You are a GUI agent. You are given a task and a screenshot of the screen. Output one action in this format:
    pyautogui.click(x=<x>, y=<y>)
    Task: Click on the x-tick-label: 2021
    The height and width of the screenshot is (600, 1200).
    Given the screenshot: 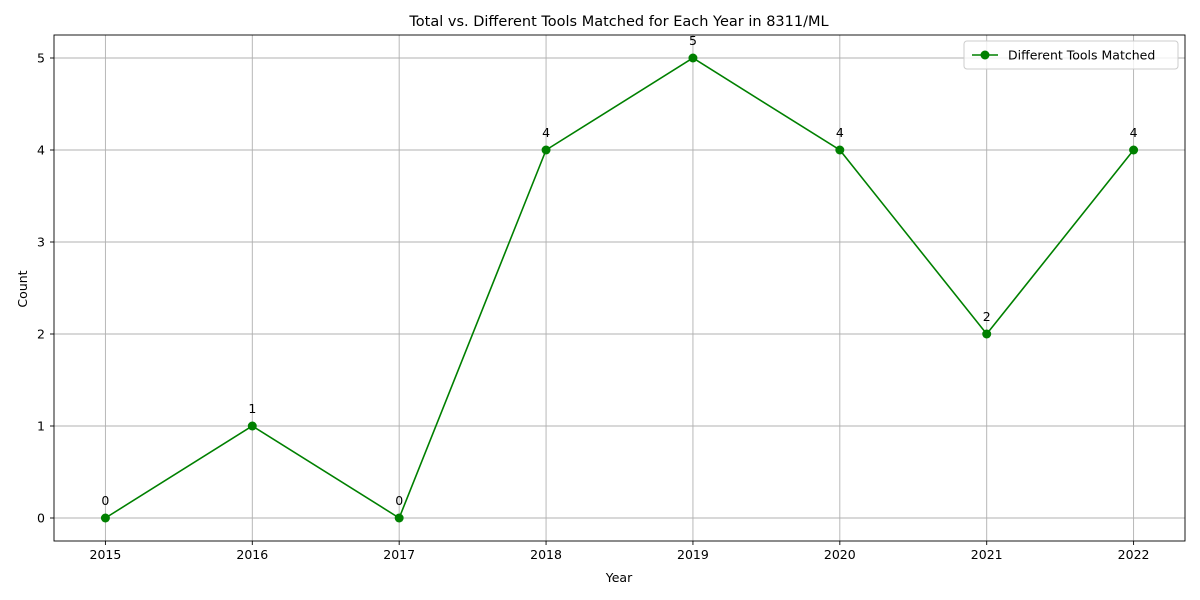 What is the action you would take?
    pyautogui.click(x=987, y=554)
    